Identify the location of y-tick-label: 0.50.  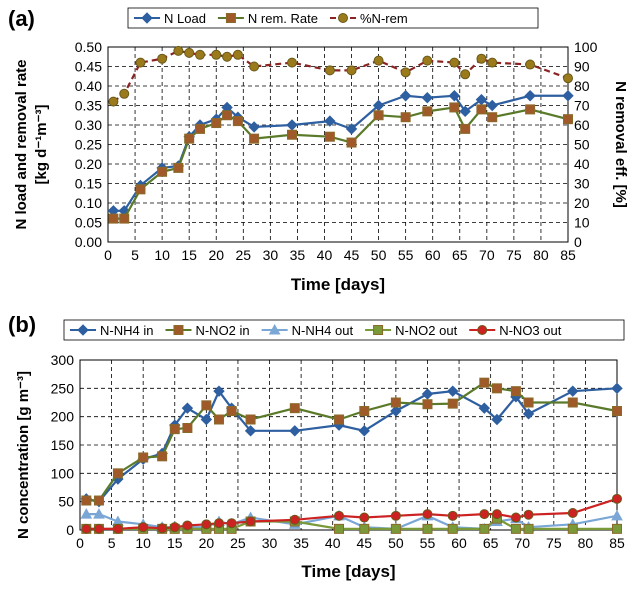
(88, 47).